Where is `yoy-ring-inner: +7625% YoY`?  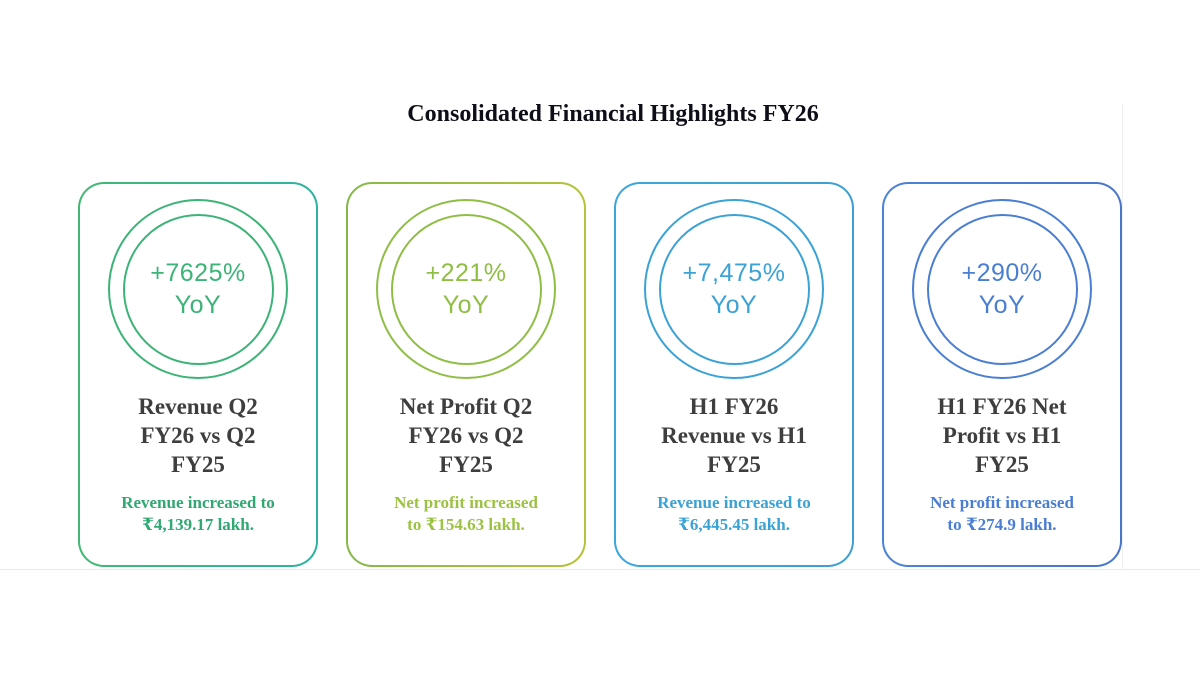 yoy-ring-inner: +7625% YoY is located at coordinates (198, 289).